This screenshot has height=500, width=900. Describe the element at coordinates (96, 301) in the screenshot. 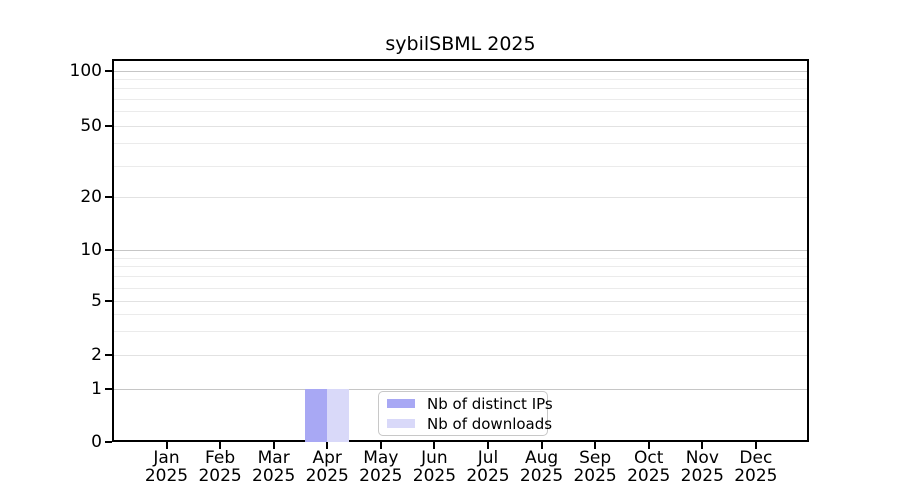

I see `y-tick-label: 5` at that location.